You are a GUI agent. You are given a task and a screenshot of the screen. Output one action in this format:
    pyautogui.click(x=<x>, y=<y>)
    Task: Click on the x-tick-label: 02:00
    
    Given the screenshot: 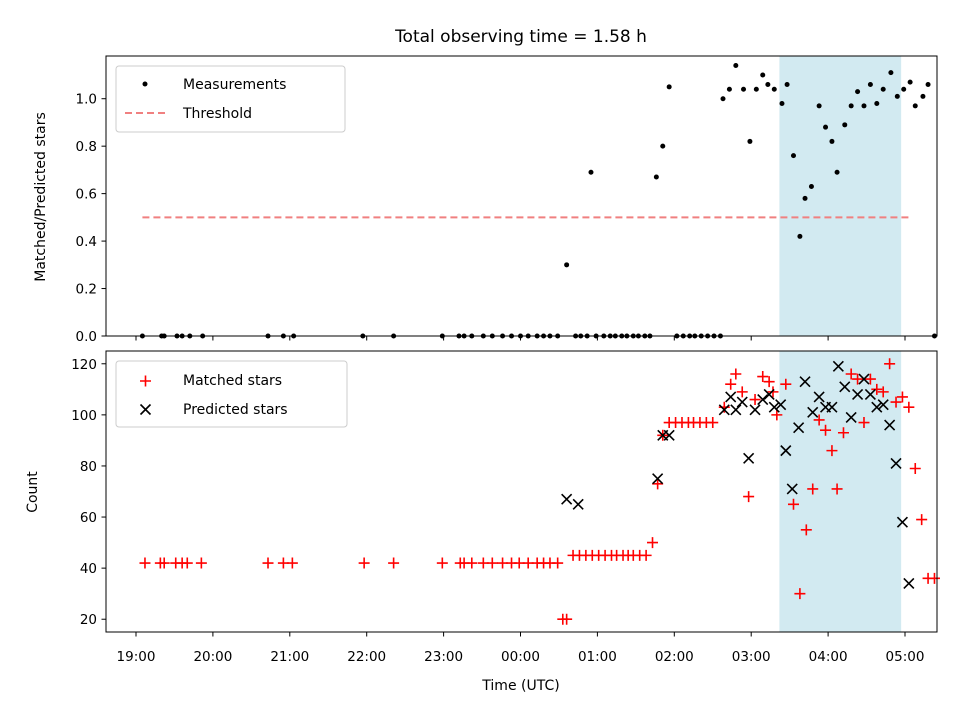 What is the action you would take?
    pyautogui.click(x=674, y=657)
    